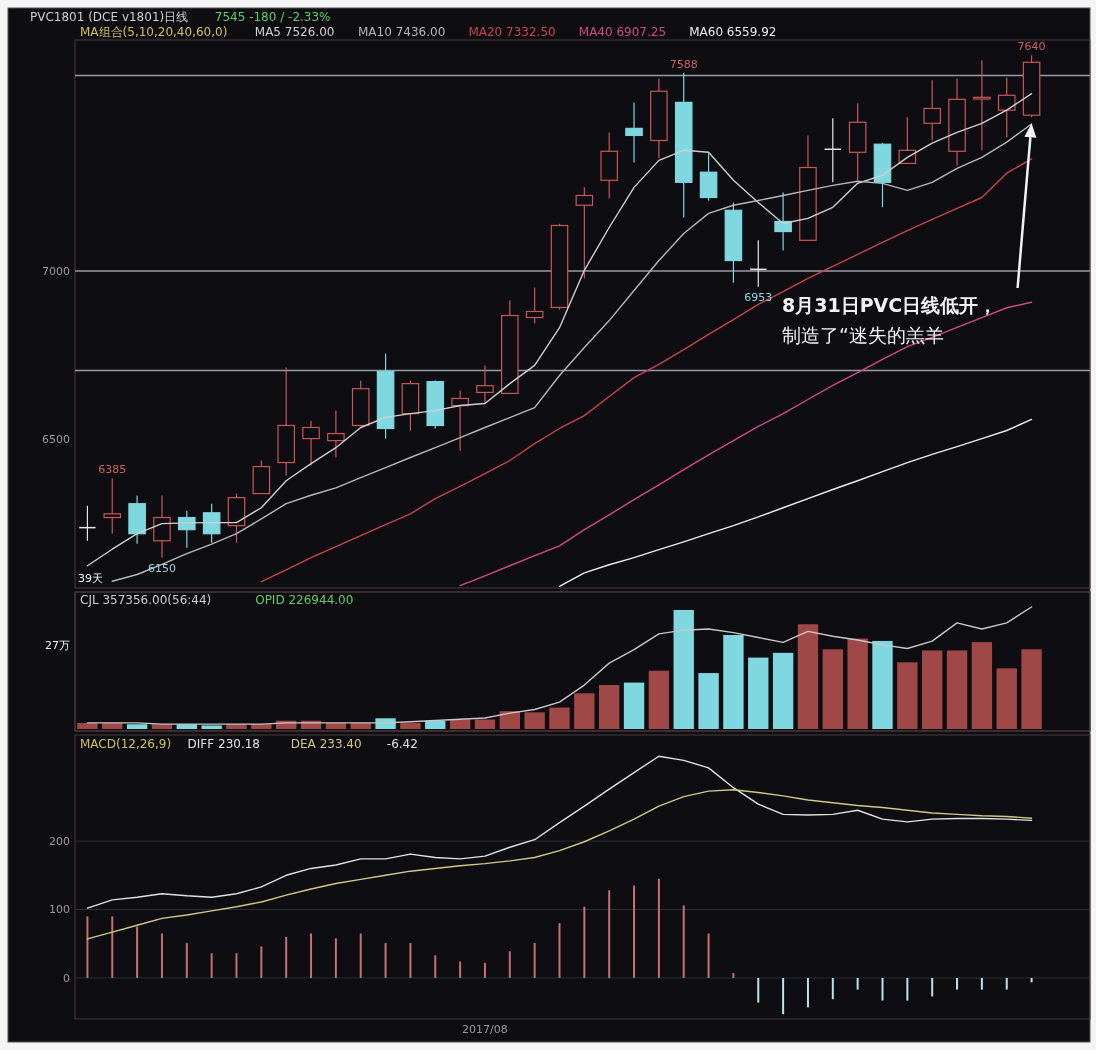 This screenshot has height=1050, width=1096. Describe the element at coordinates (485, 1029) in the screenshot. I see `x-tick-label: 2017/08` at that location.